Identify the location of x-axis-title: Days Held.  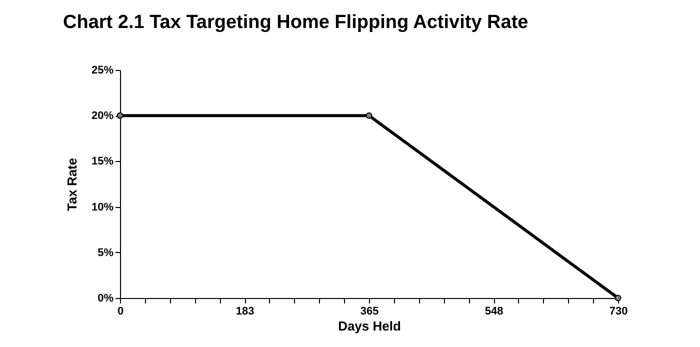
(369, 326).